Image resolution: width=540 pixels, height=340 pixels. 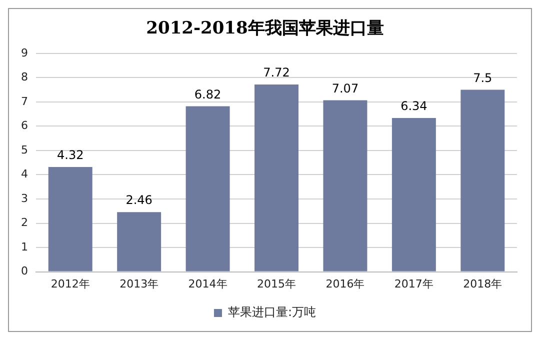 What do you see at coordinates (482, 77) in the screenshot?
I see `data-label: 7.5` at bounding box center [482, 77].